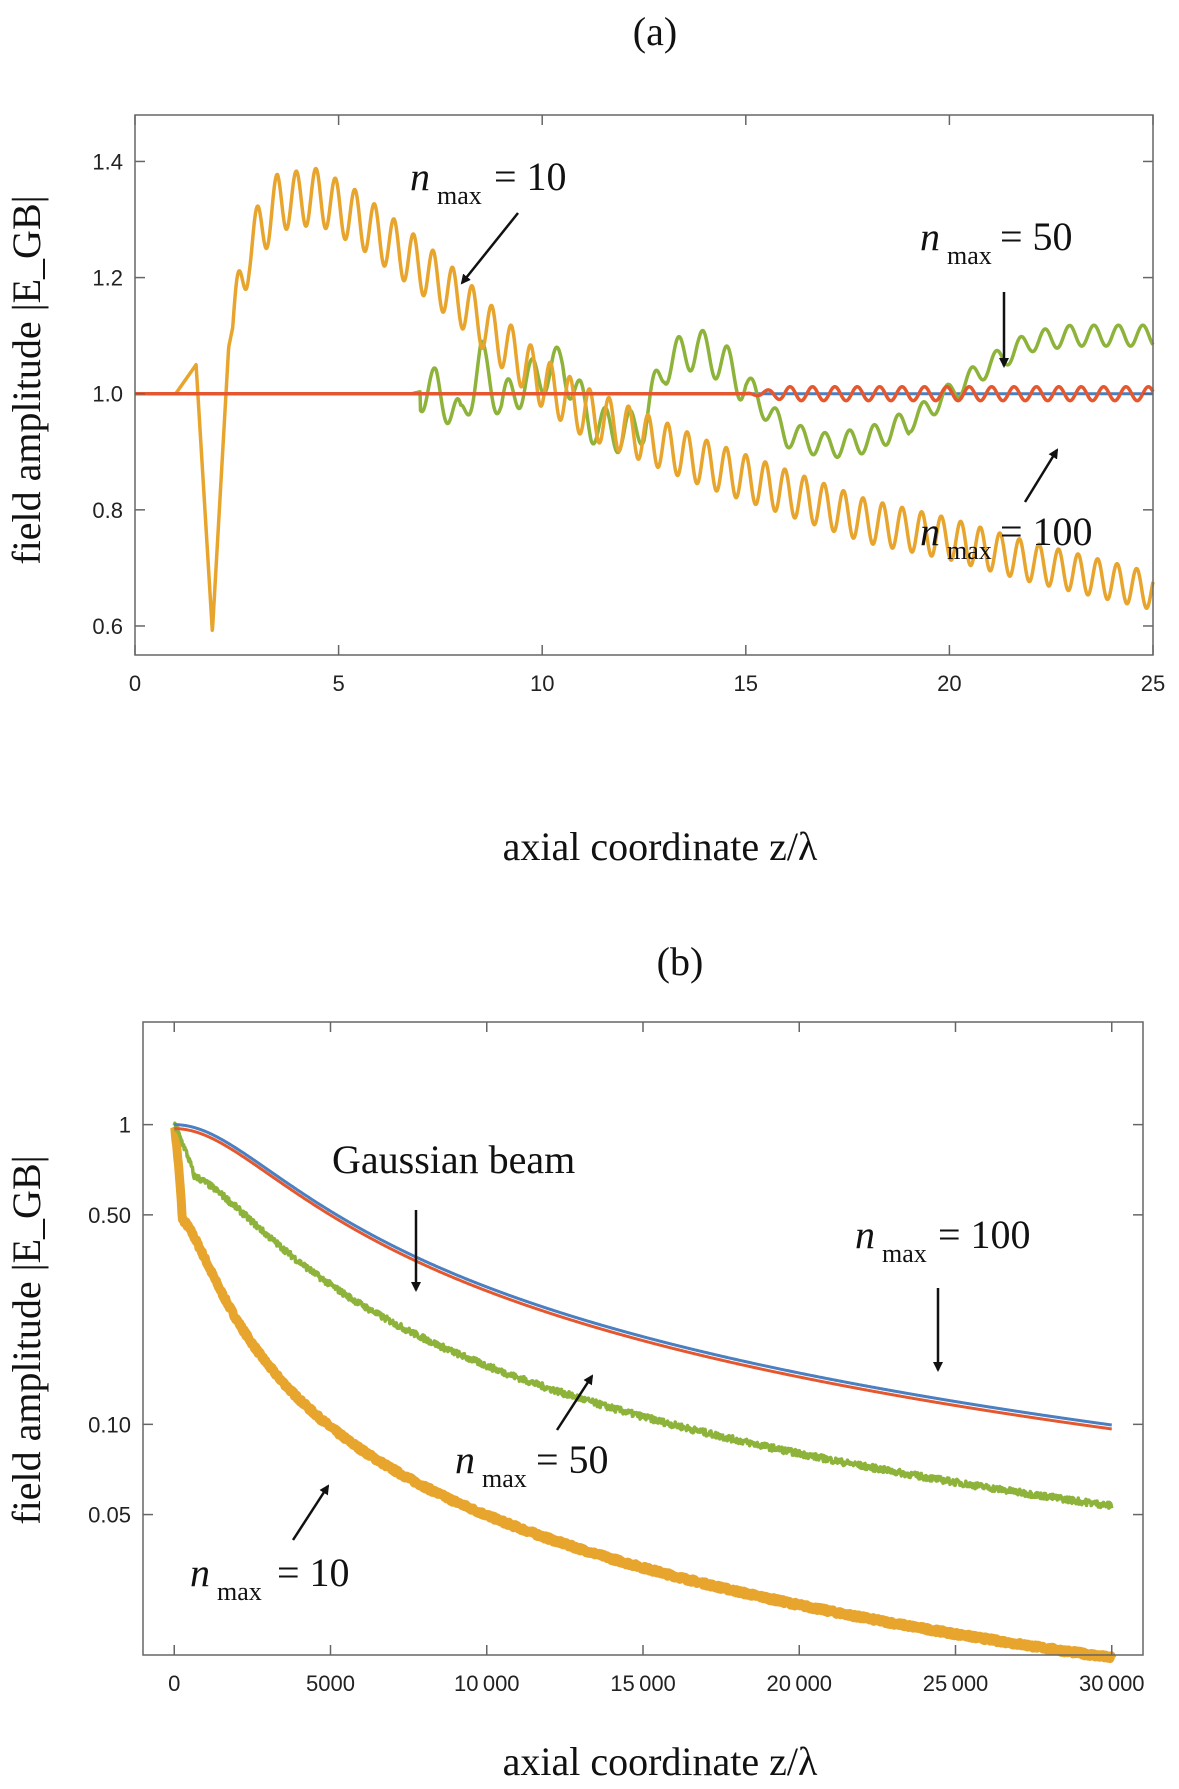 This screenshot has height=1789, width=1179. What do you see at coordinates (956, 1683) in the screenshot?
I see `x-tick-label: 25 000` at bounding box center [956, 1683].